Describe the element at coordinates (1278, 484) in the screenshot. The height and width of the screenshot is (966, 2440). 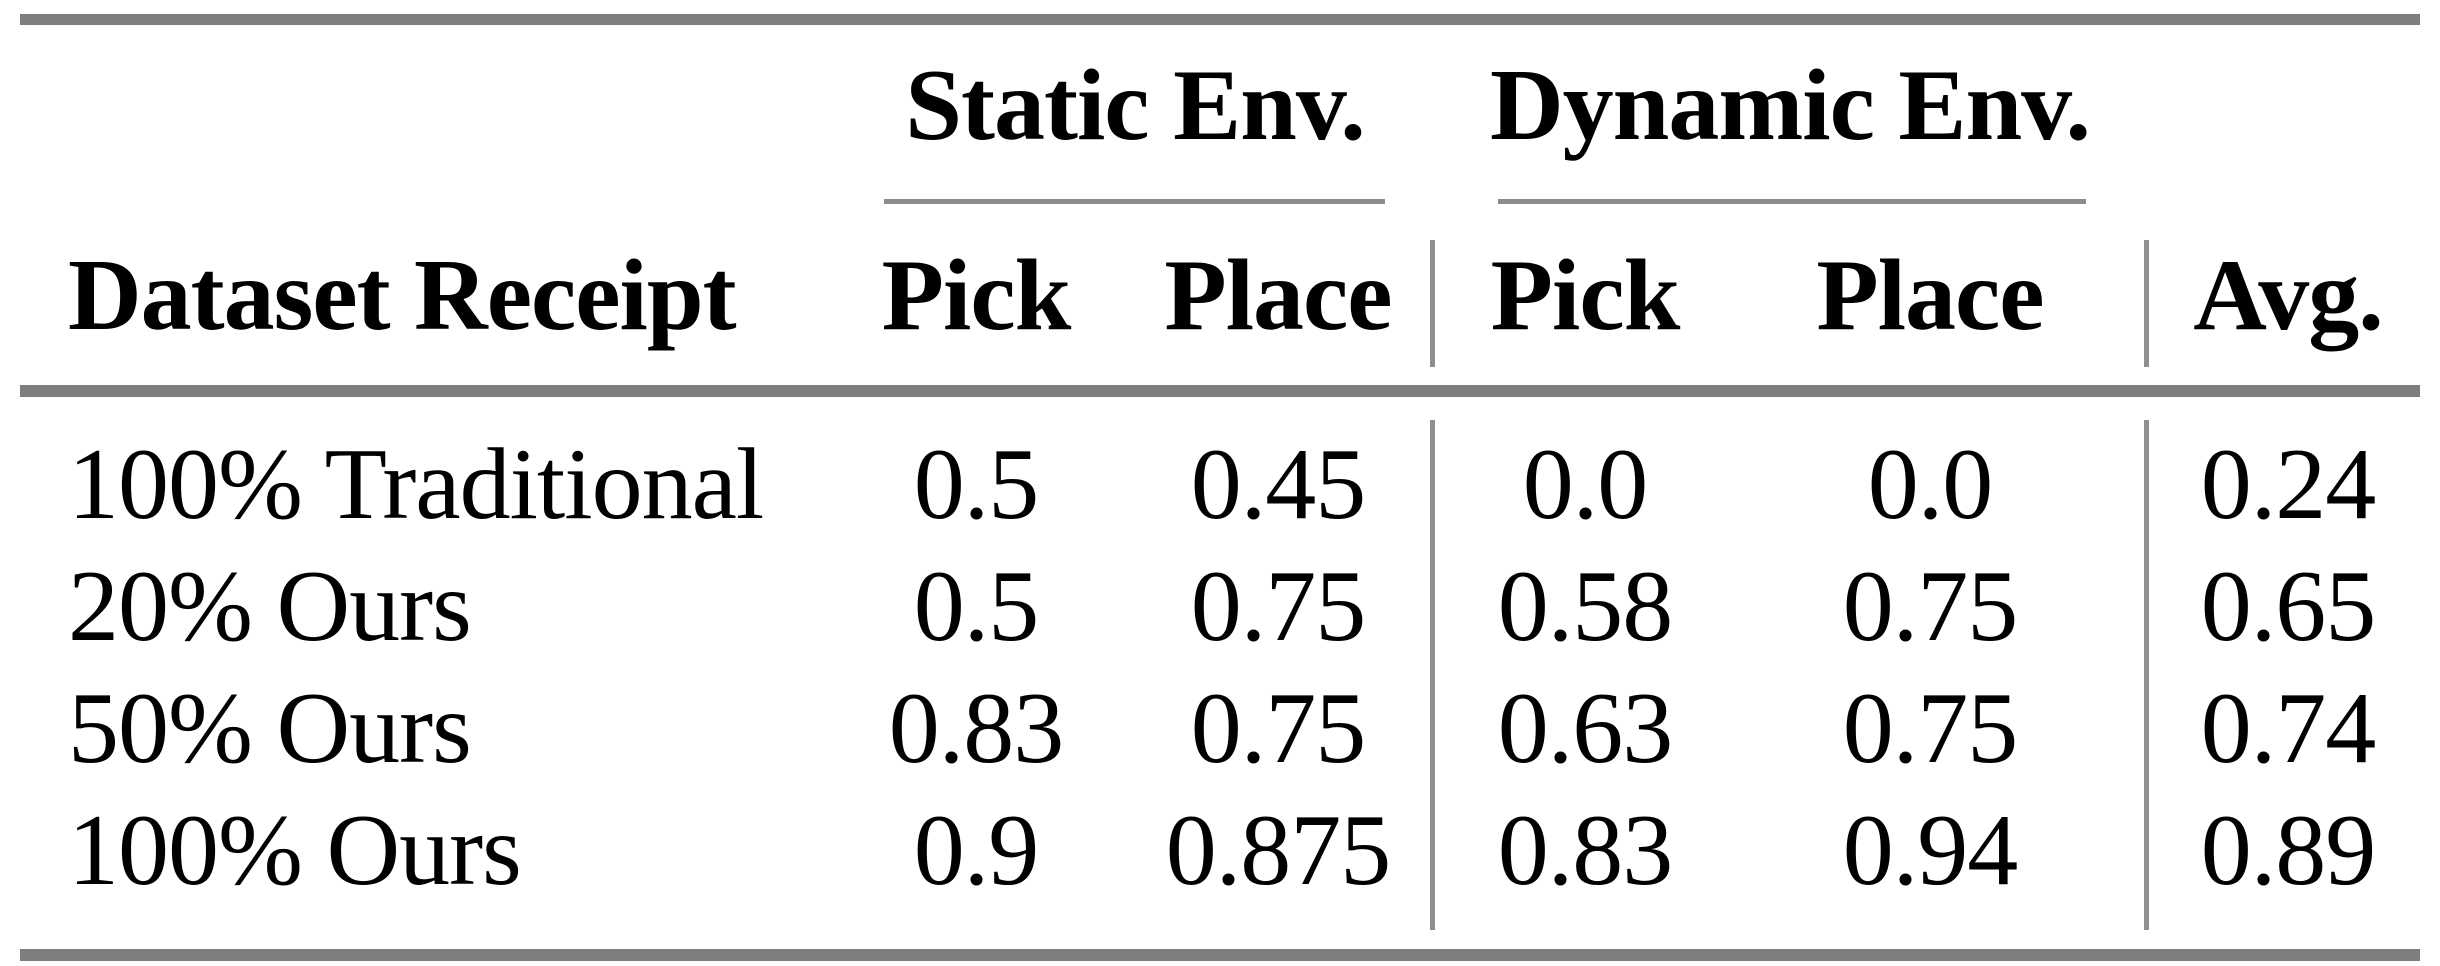
I see `cell-static-place: 0.45` at that location.